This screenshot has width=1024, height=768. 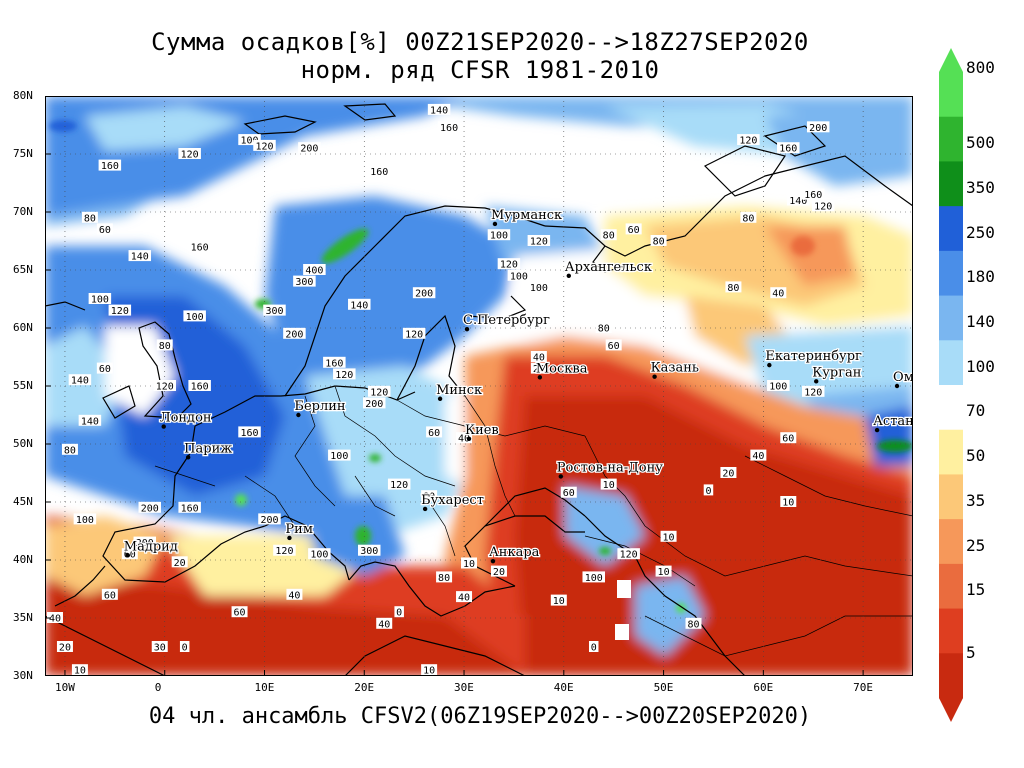 What do you see at coordinates (763, 687) in the screenshot?
I see `lon-label: 60E` at bounding box center [763, 687].